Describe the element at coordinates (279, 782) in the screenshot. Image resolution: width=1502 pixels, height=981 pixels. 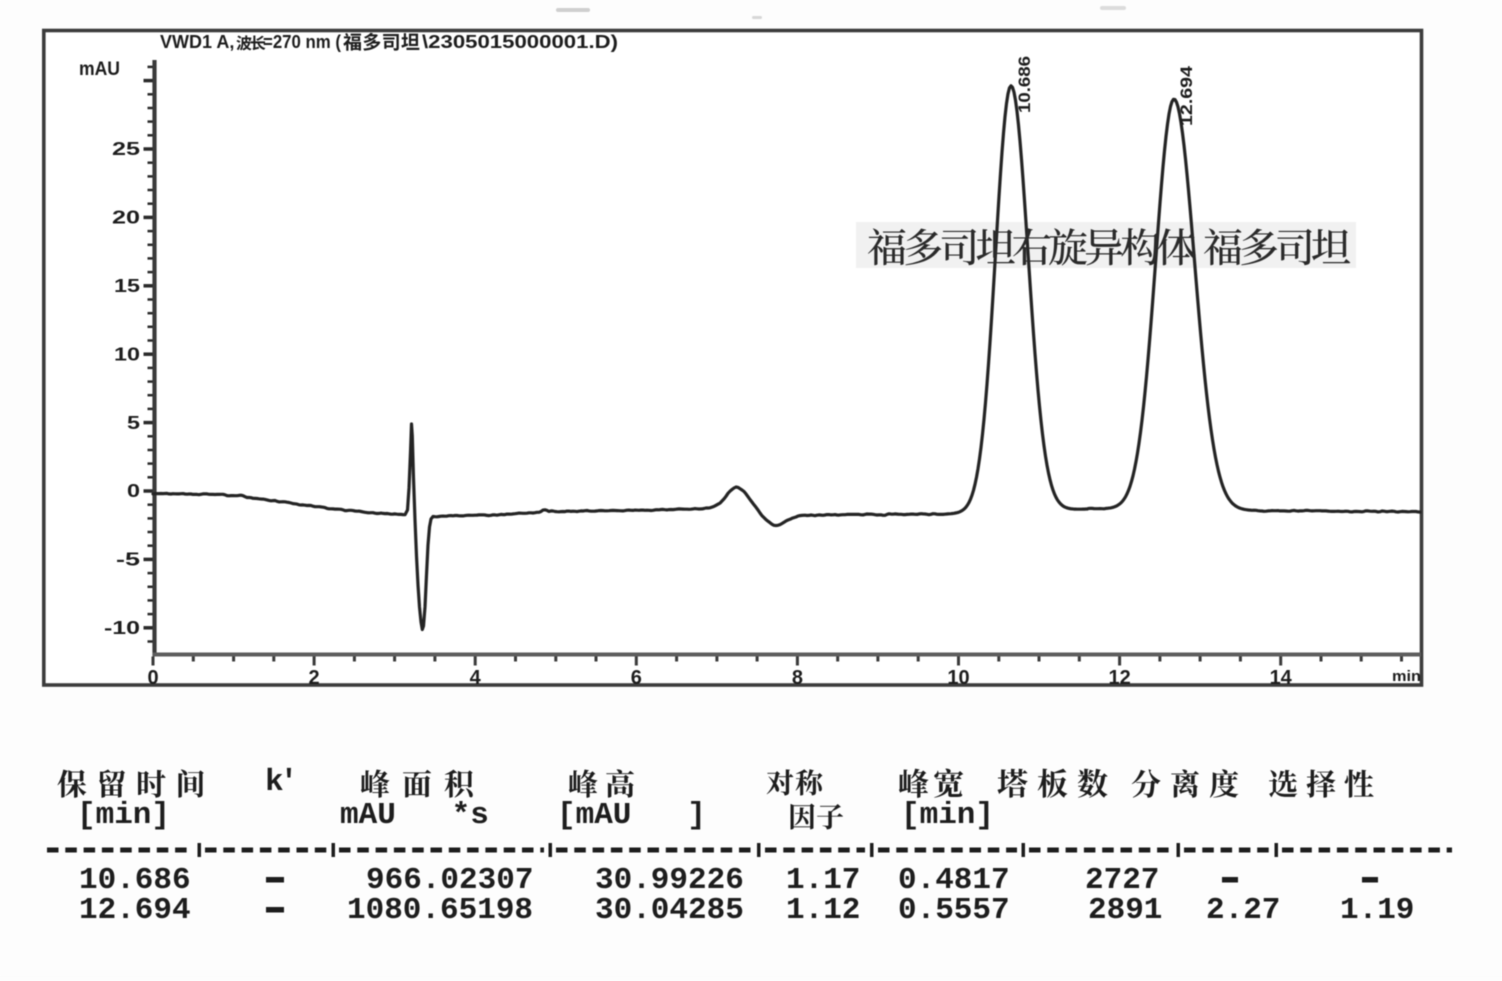
I see `svg-text: k'` at that location.